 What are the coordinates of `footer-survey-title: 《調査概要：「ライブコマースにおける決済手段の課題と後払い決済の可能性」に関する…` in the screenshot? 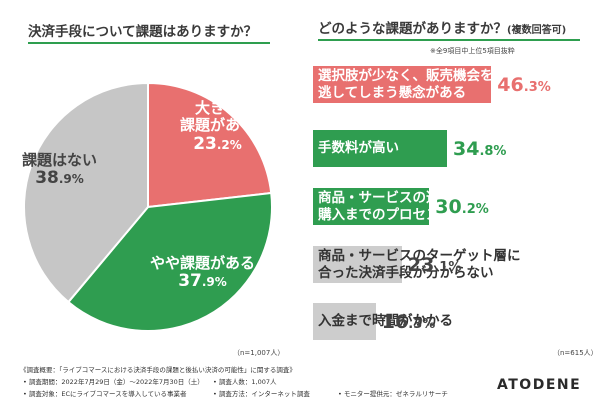 It's located at (158, 370).